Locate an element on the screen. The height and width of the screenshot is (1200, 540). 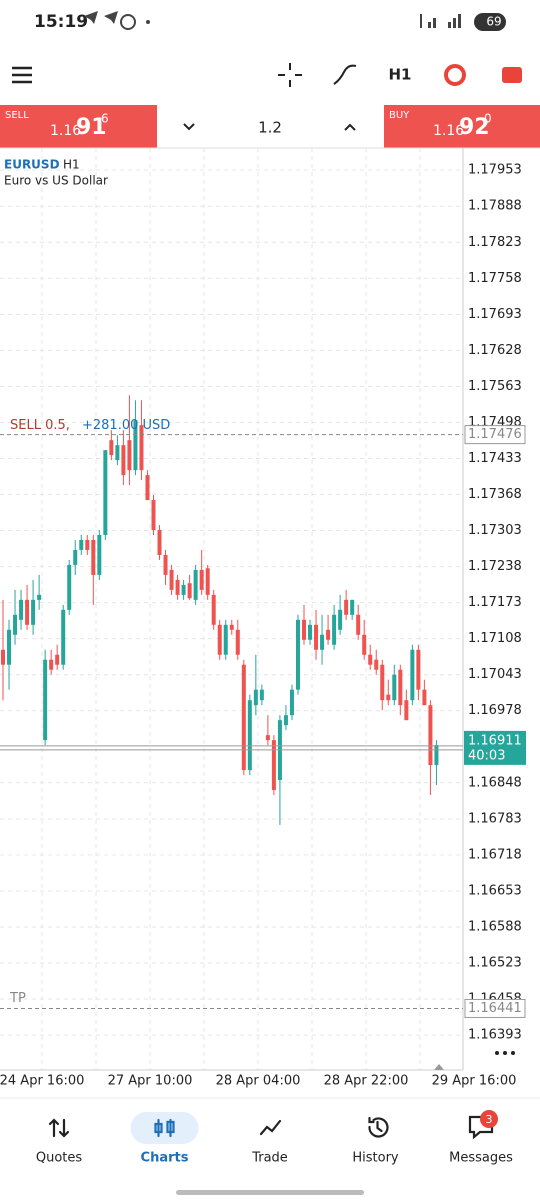
menu-button is located at coordinates (22, 75).